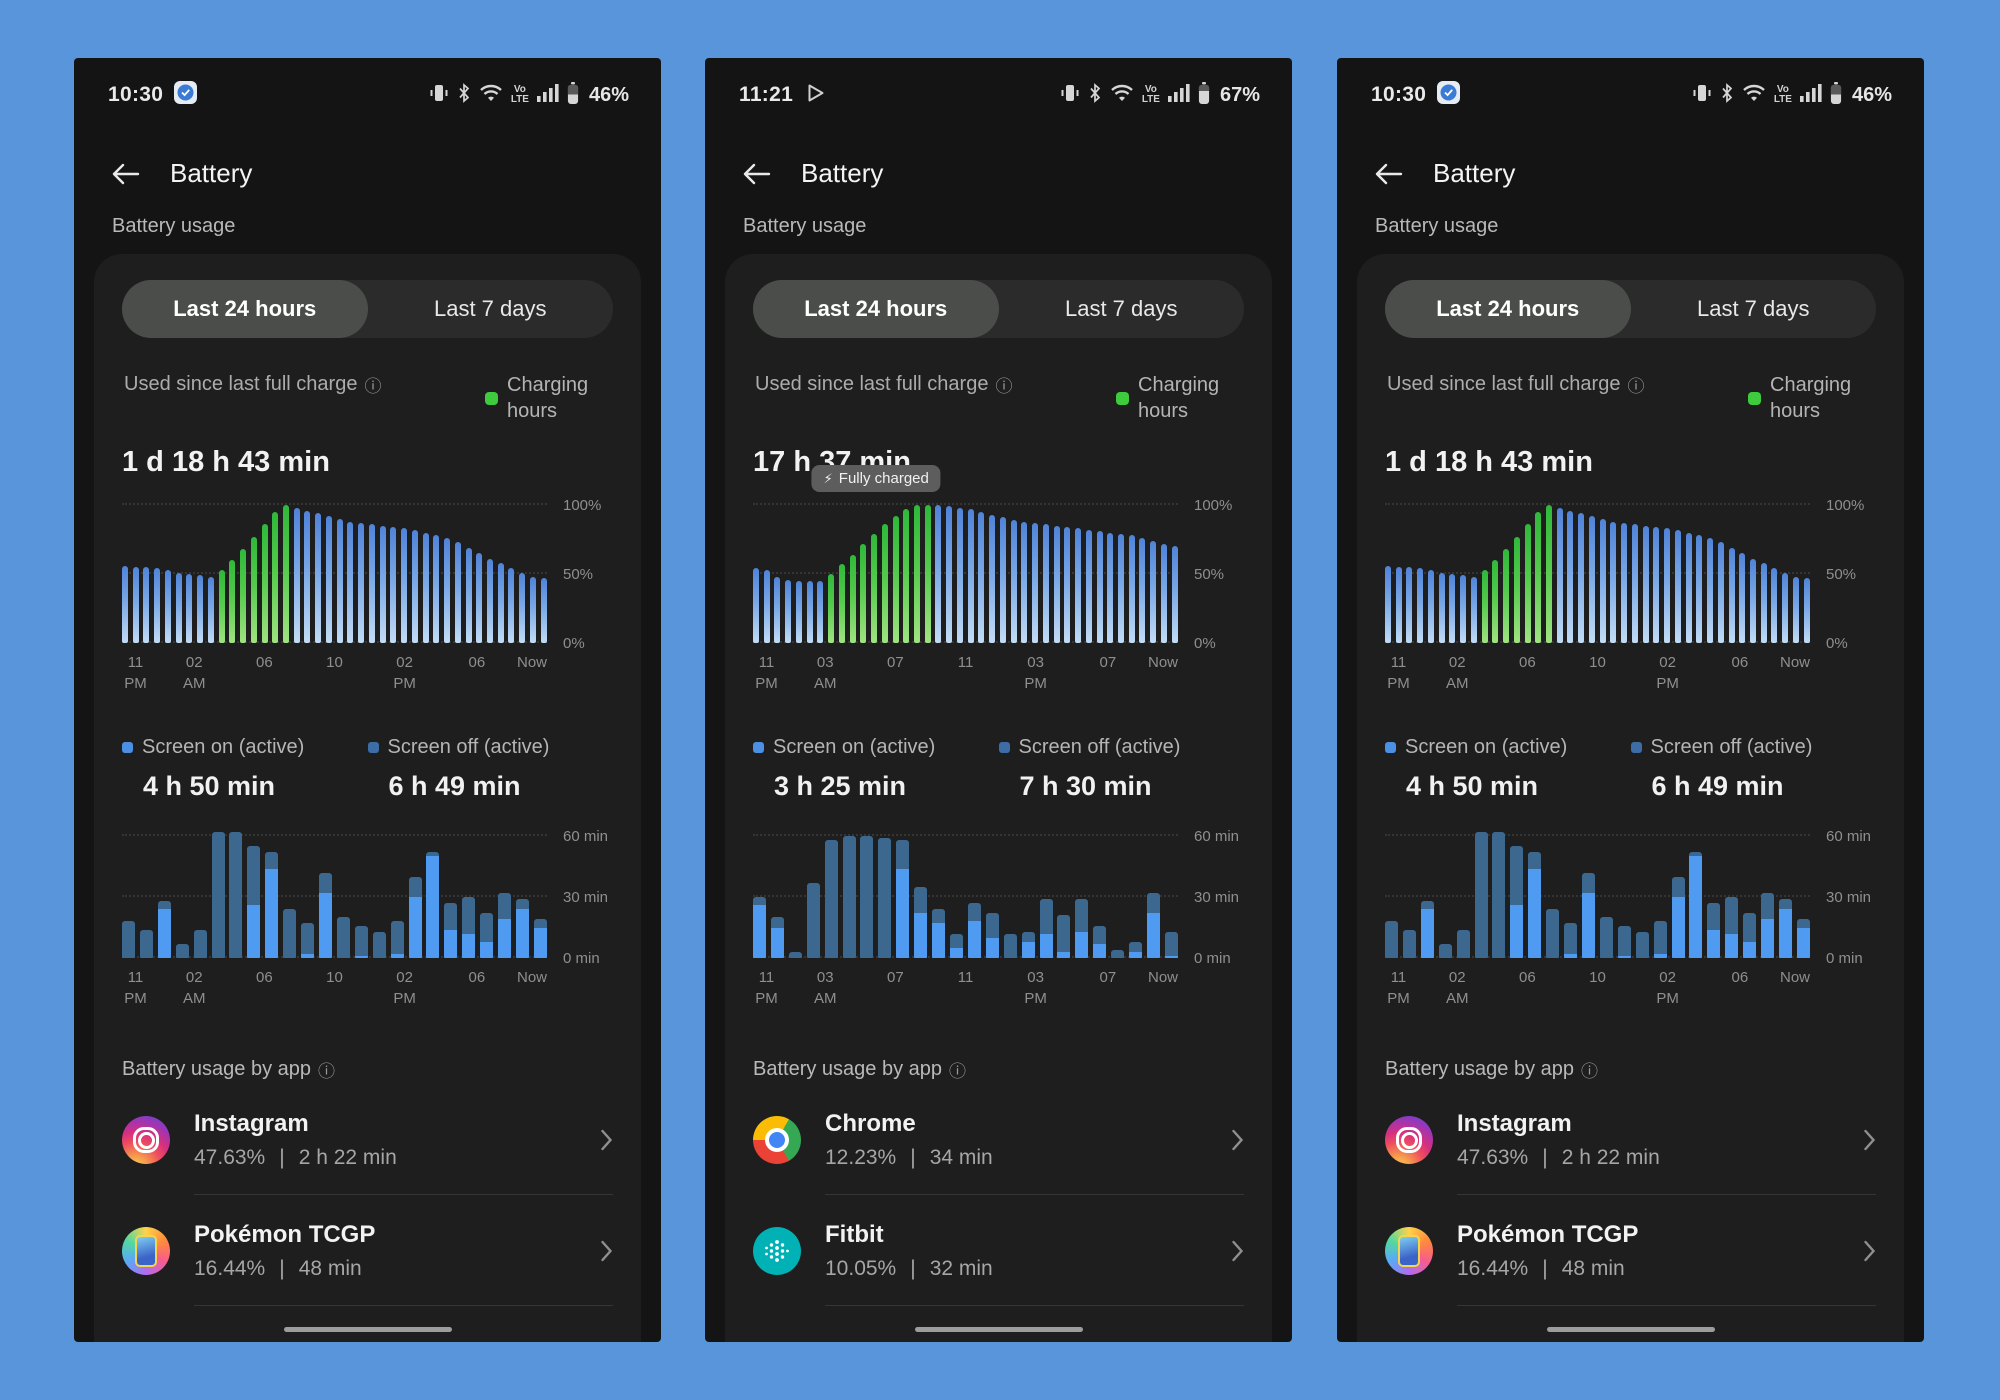  I want to click on app-row-chrome: Chrome 12.23% | 34 min, so click(998, 1139).